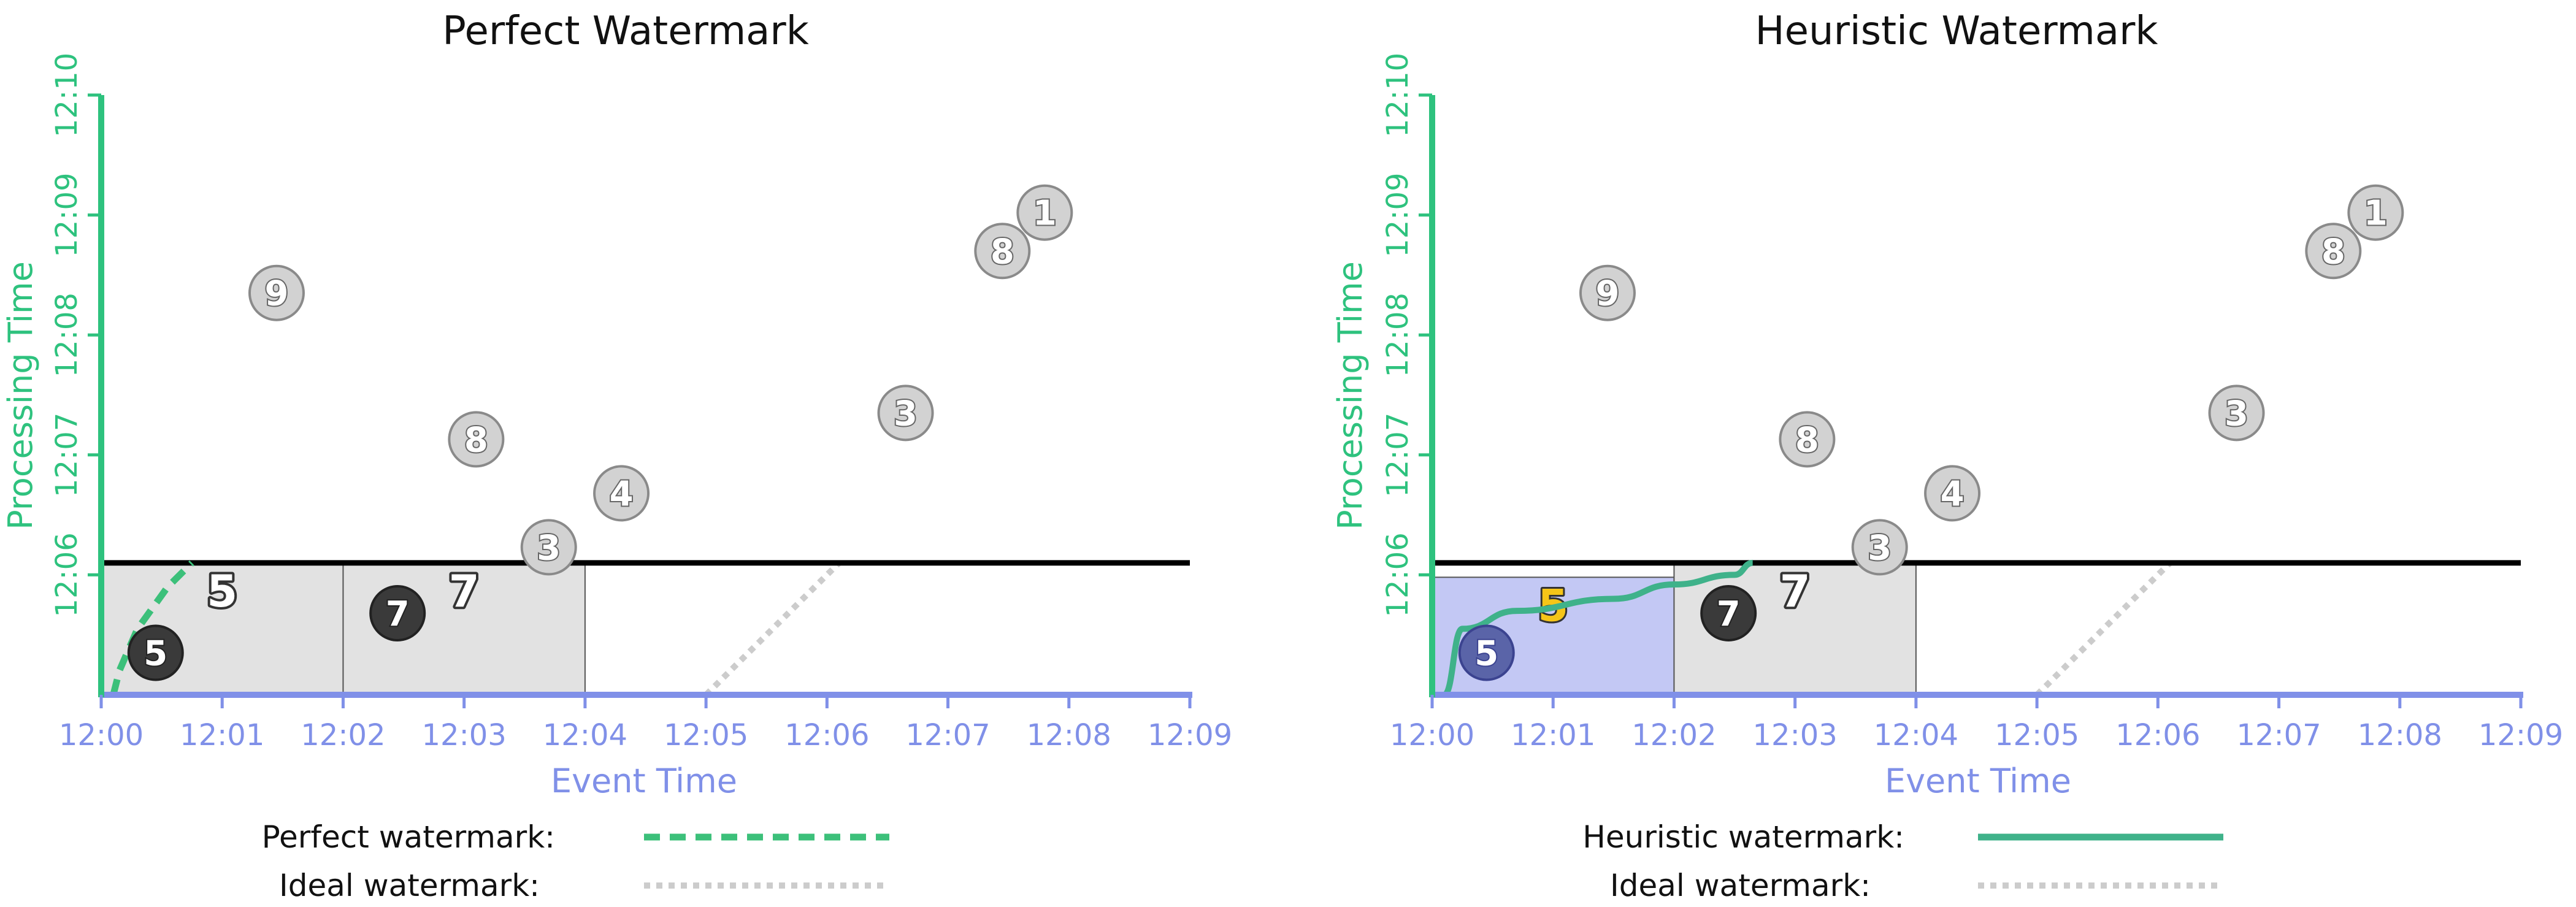 This screenshot has width=2576, height=907. Describe the element at coordinates (222, 591) in the screenshot. I see `window-result-0: 5` at that location.